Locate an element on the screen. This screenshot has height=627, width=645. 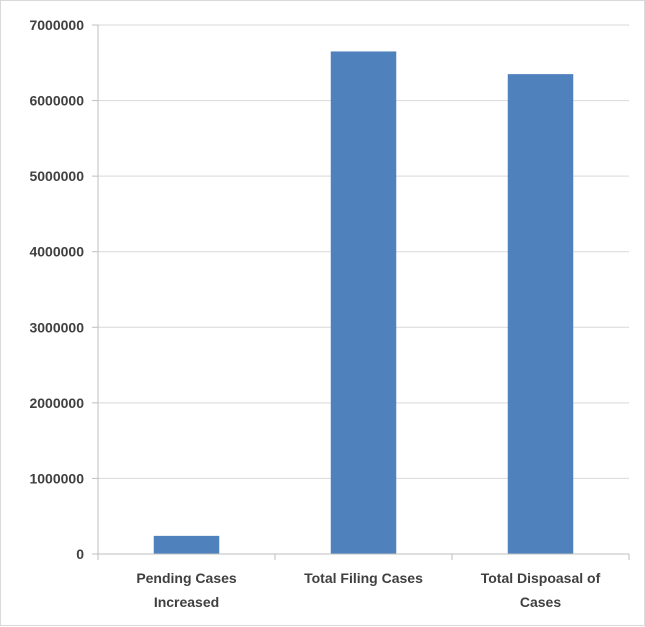
x-category-label: Pending Cases Increased is located at coordinates (186, 590).